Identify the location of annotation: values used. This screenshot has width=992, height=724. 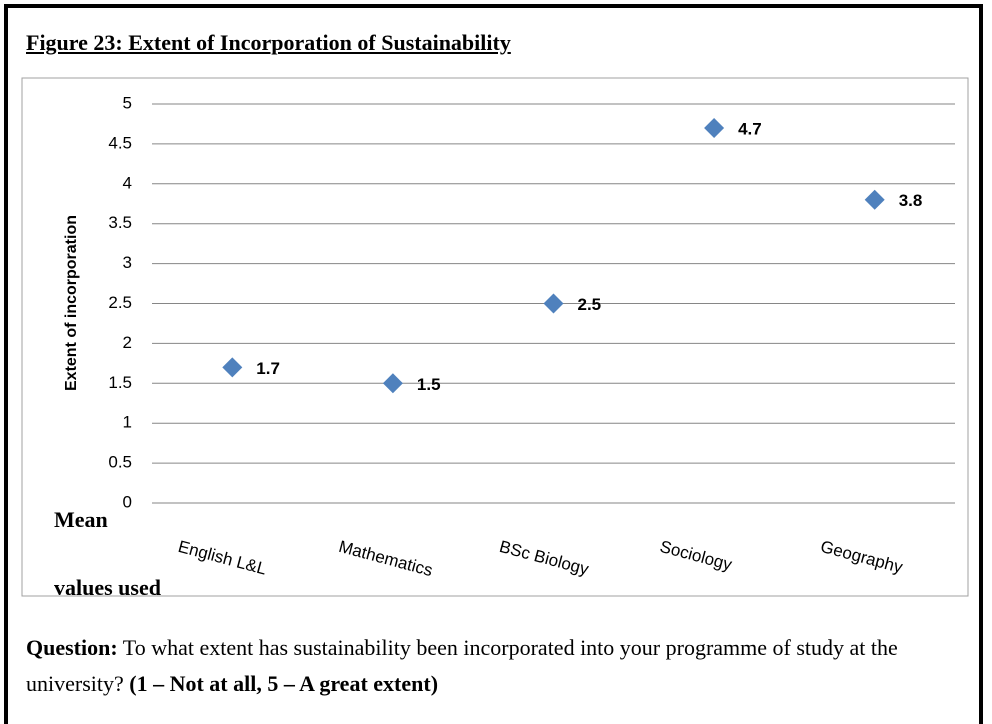
(107, 587).